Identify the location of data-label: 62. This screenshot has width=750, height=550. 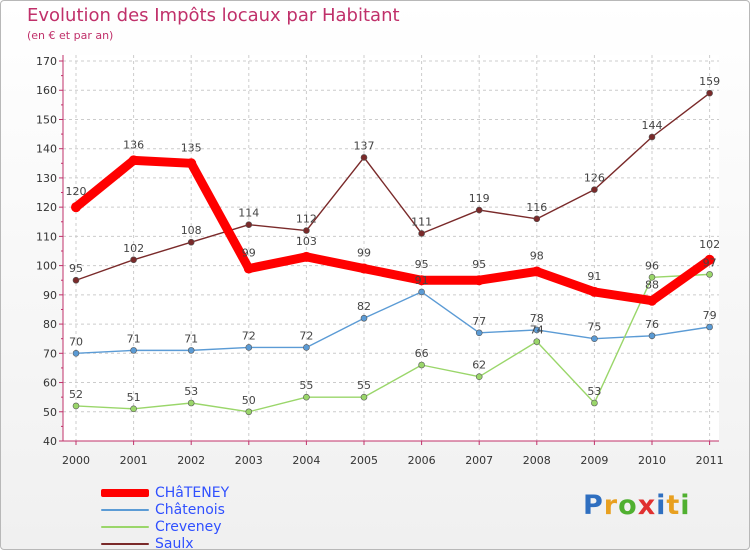
(479, 365).